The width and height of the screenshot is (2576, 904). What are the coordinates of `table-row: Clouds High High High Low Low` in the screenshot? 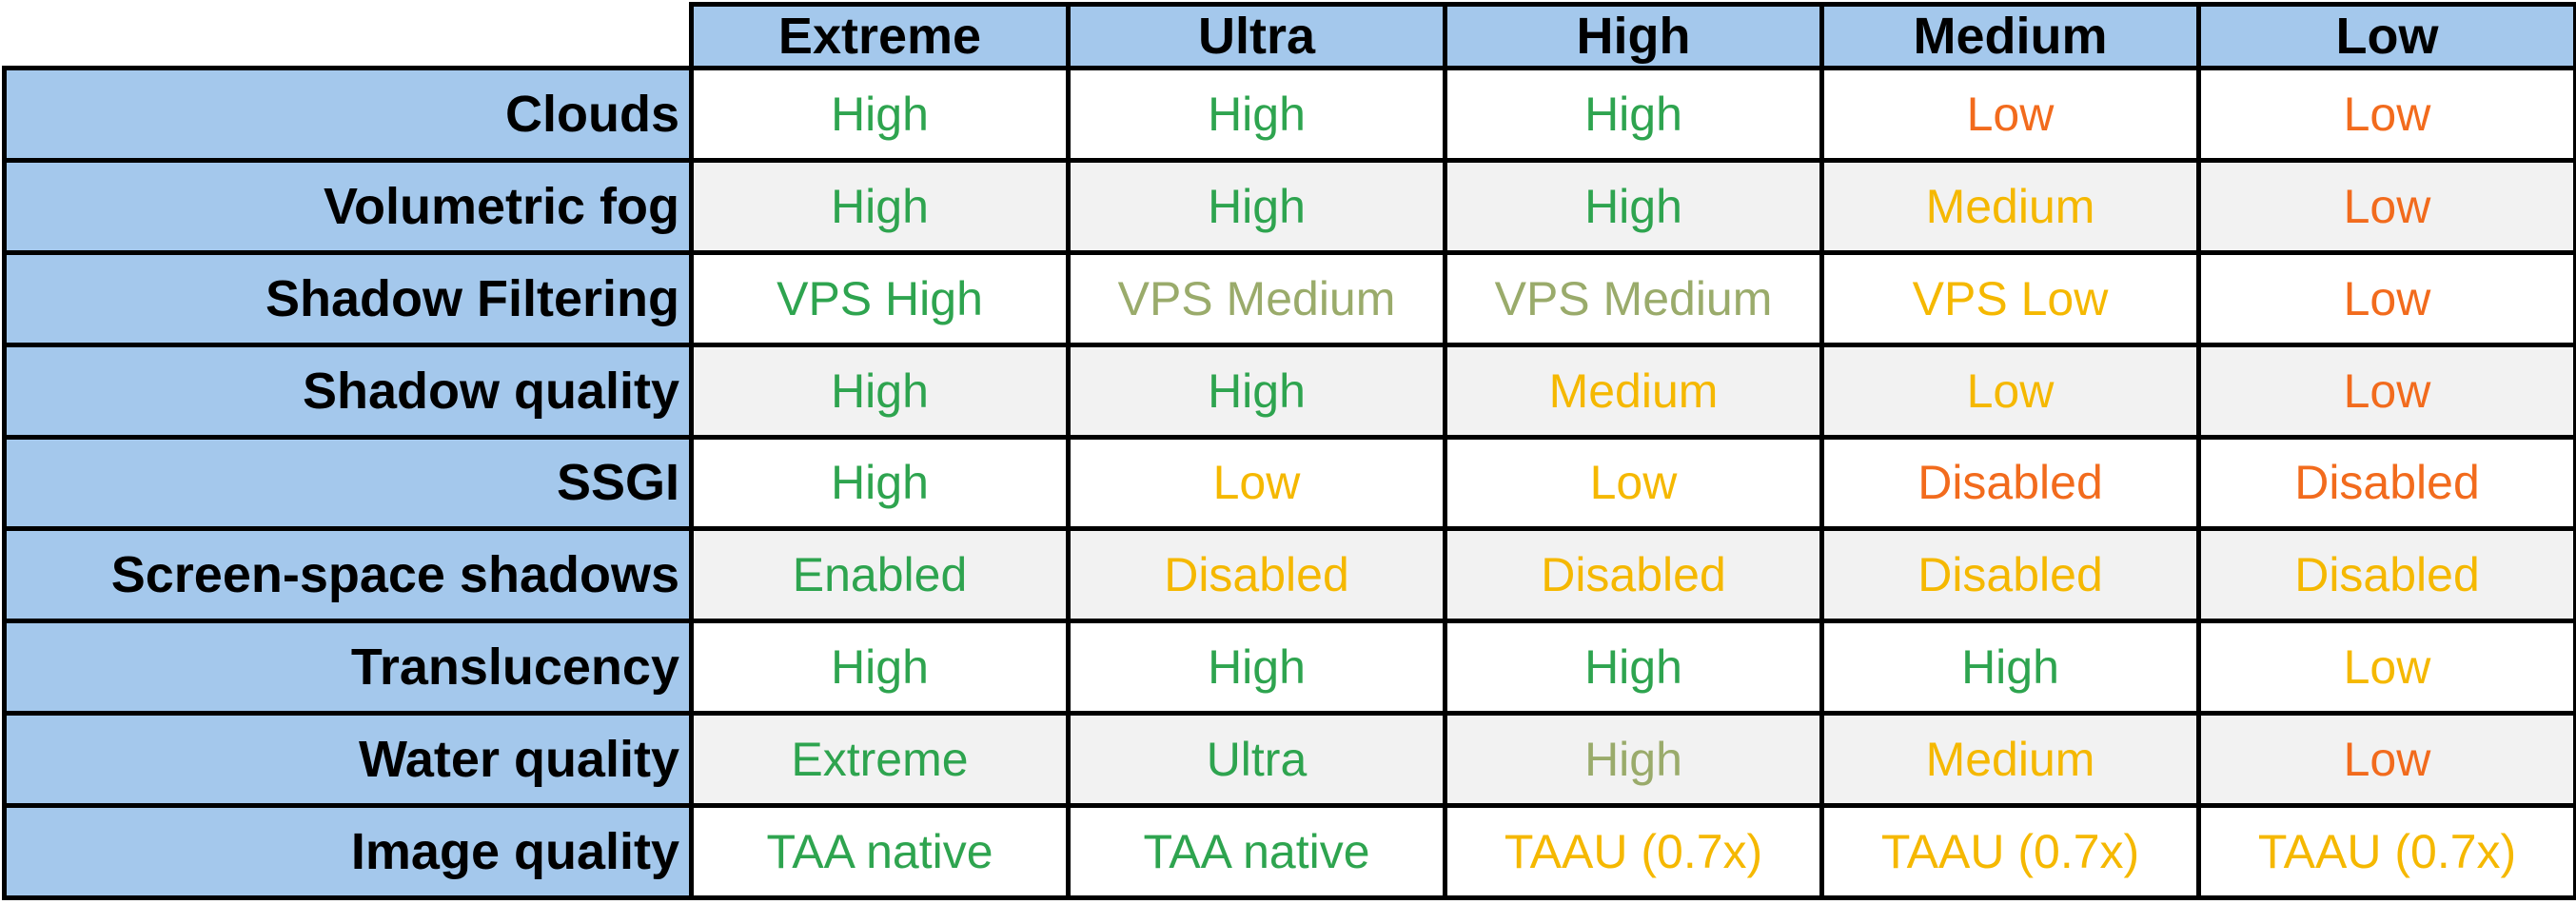 It's located at (1289, 114).